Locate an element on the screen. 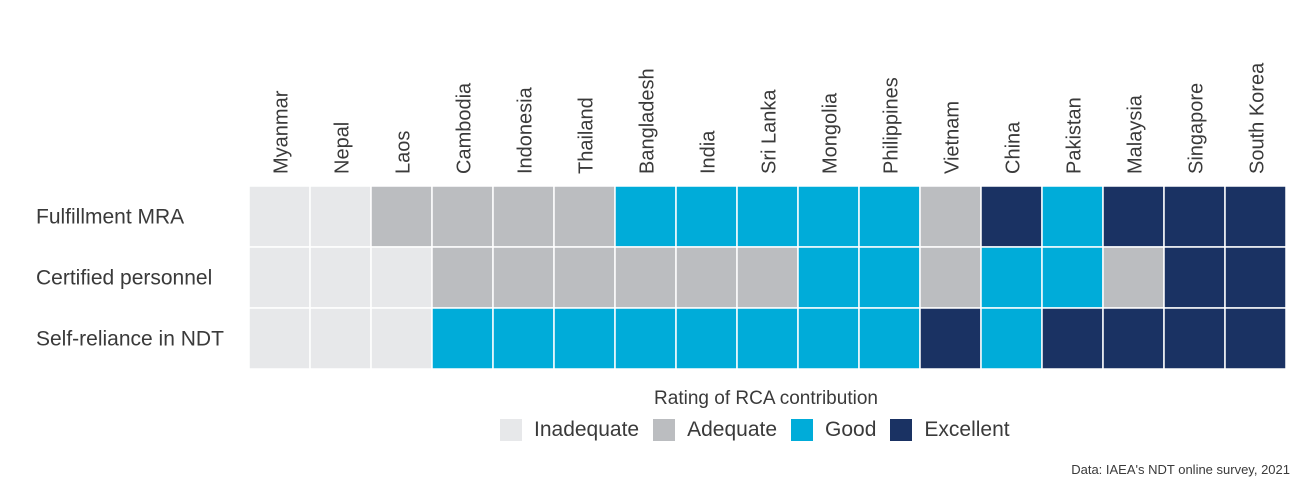 This screenshot has width=1300, height=500. column-label: China is located at coordinates (1014, 147).